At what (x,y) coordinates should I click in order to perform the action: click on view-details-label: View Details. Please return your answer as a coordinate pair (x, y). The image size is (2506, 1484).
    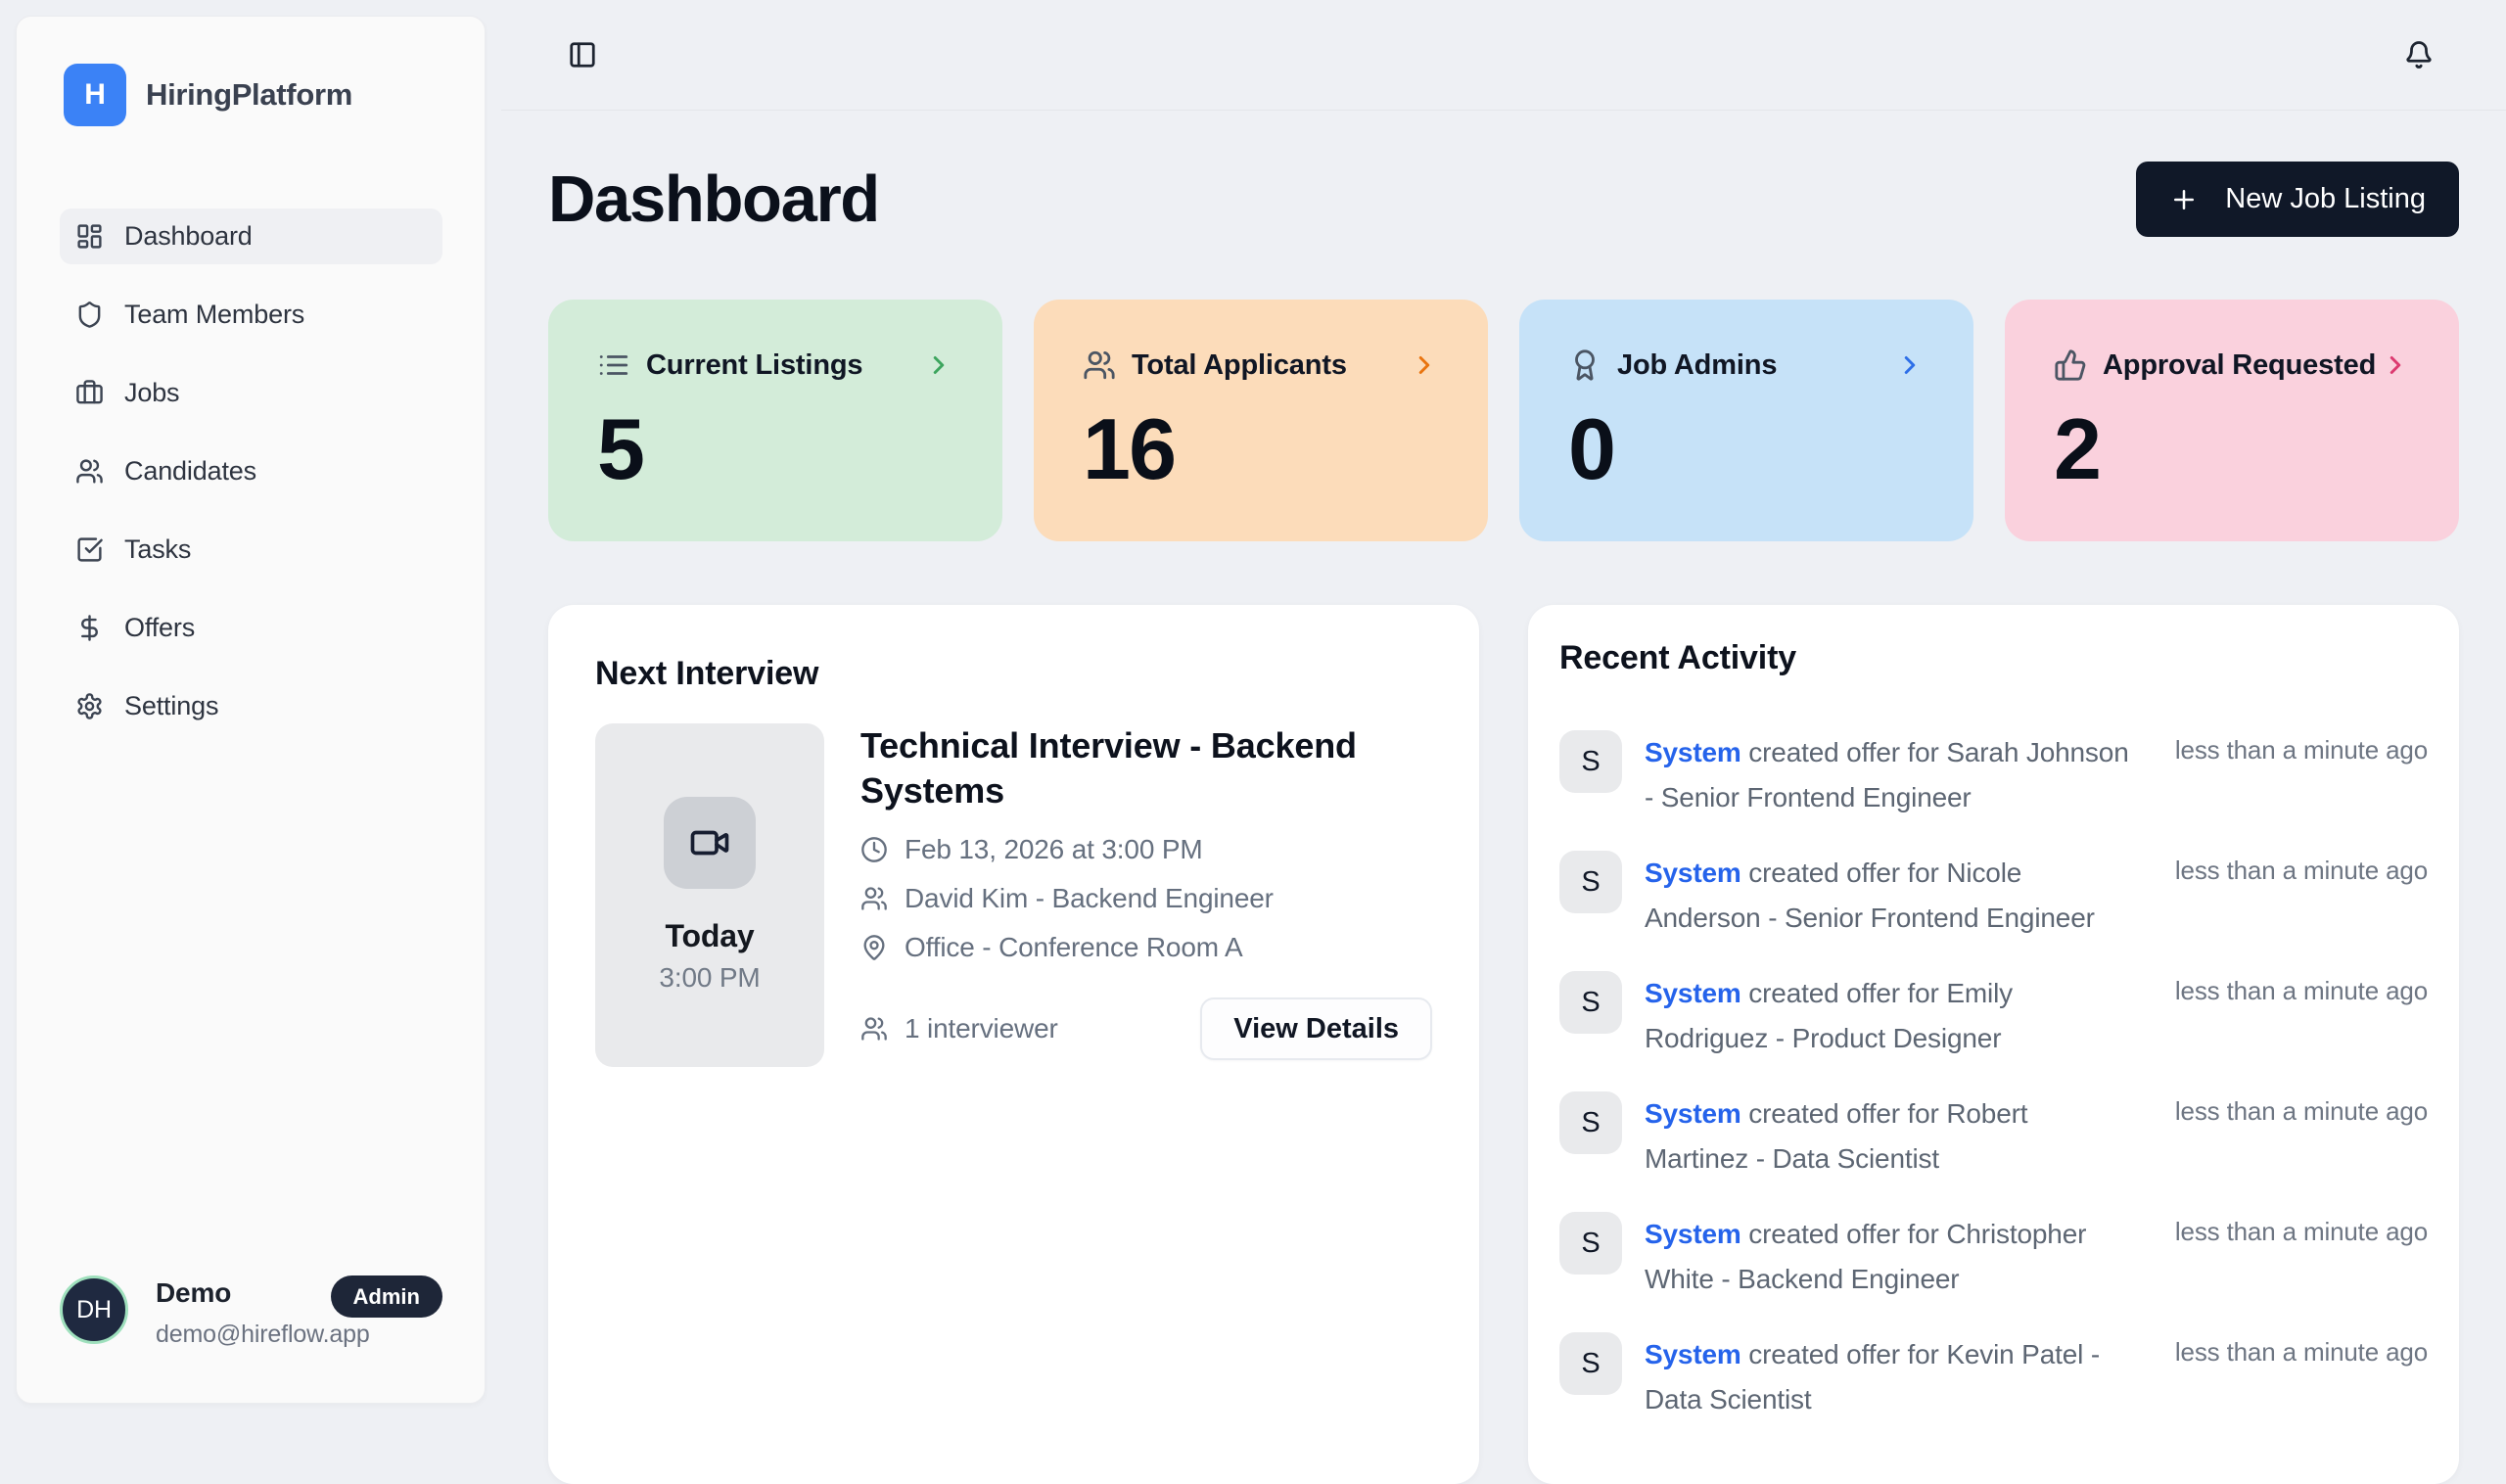
    Looking at the image, I should click on (1316, 1029).